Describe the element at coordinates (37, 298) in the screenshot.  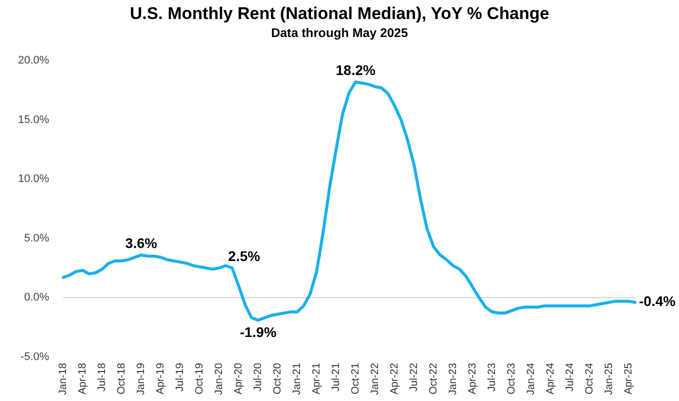
I see `y-tick-label: 0.0%` at that location.